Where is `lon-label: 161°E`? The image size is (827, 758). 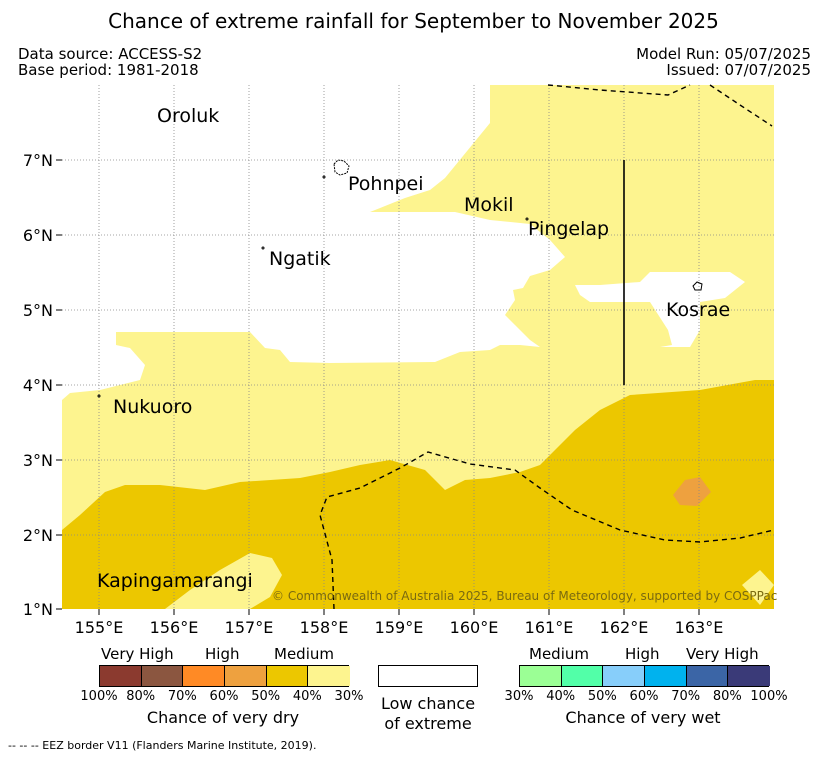 lon-label: 161°E is located at coordinates (549, 627).